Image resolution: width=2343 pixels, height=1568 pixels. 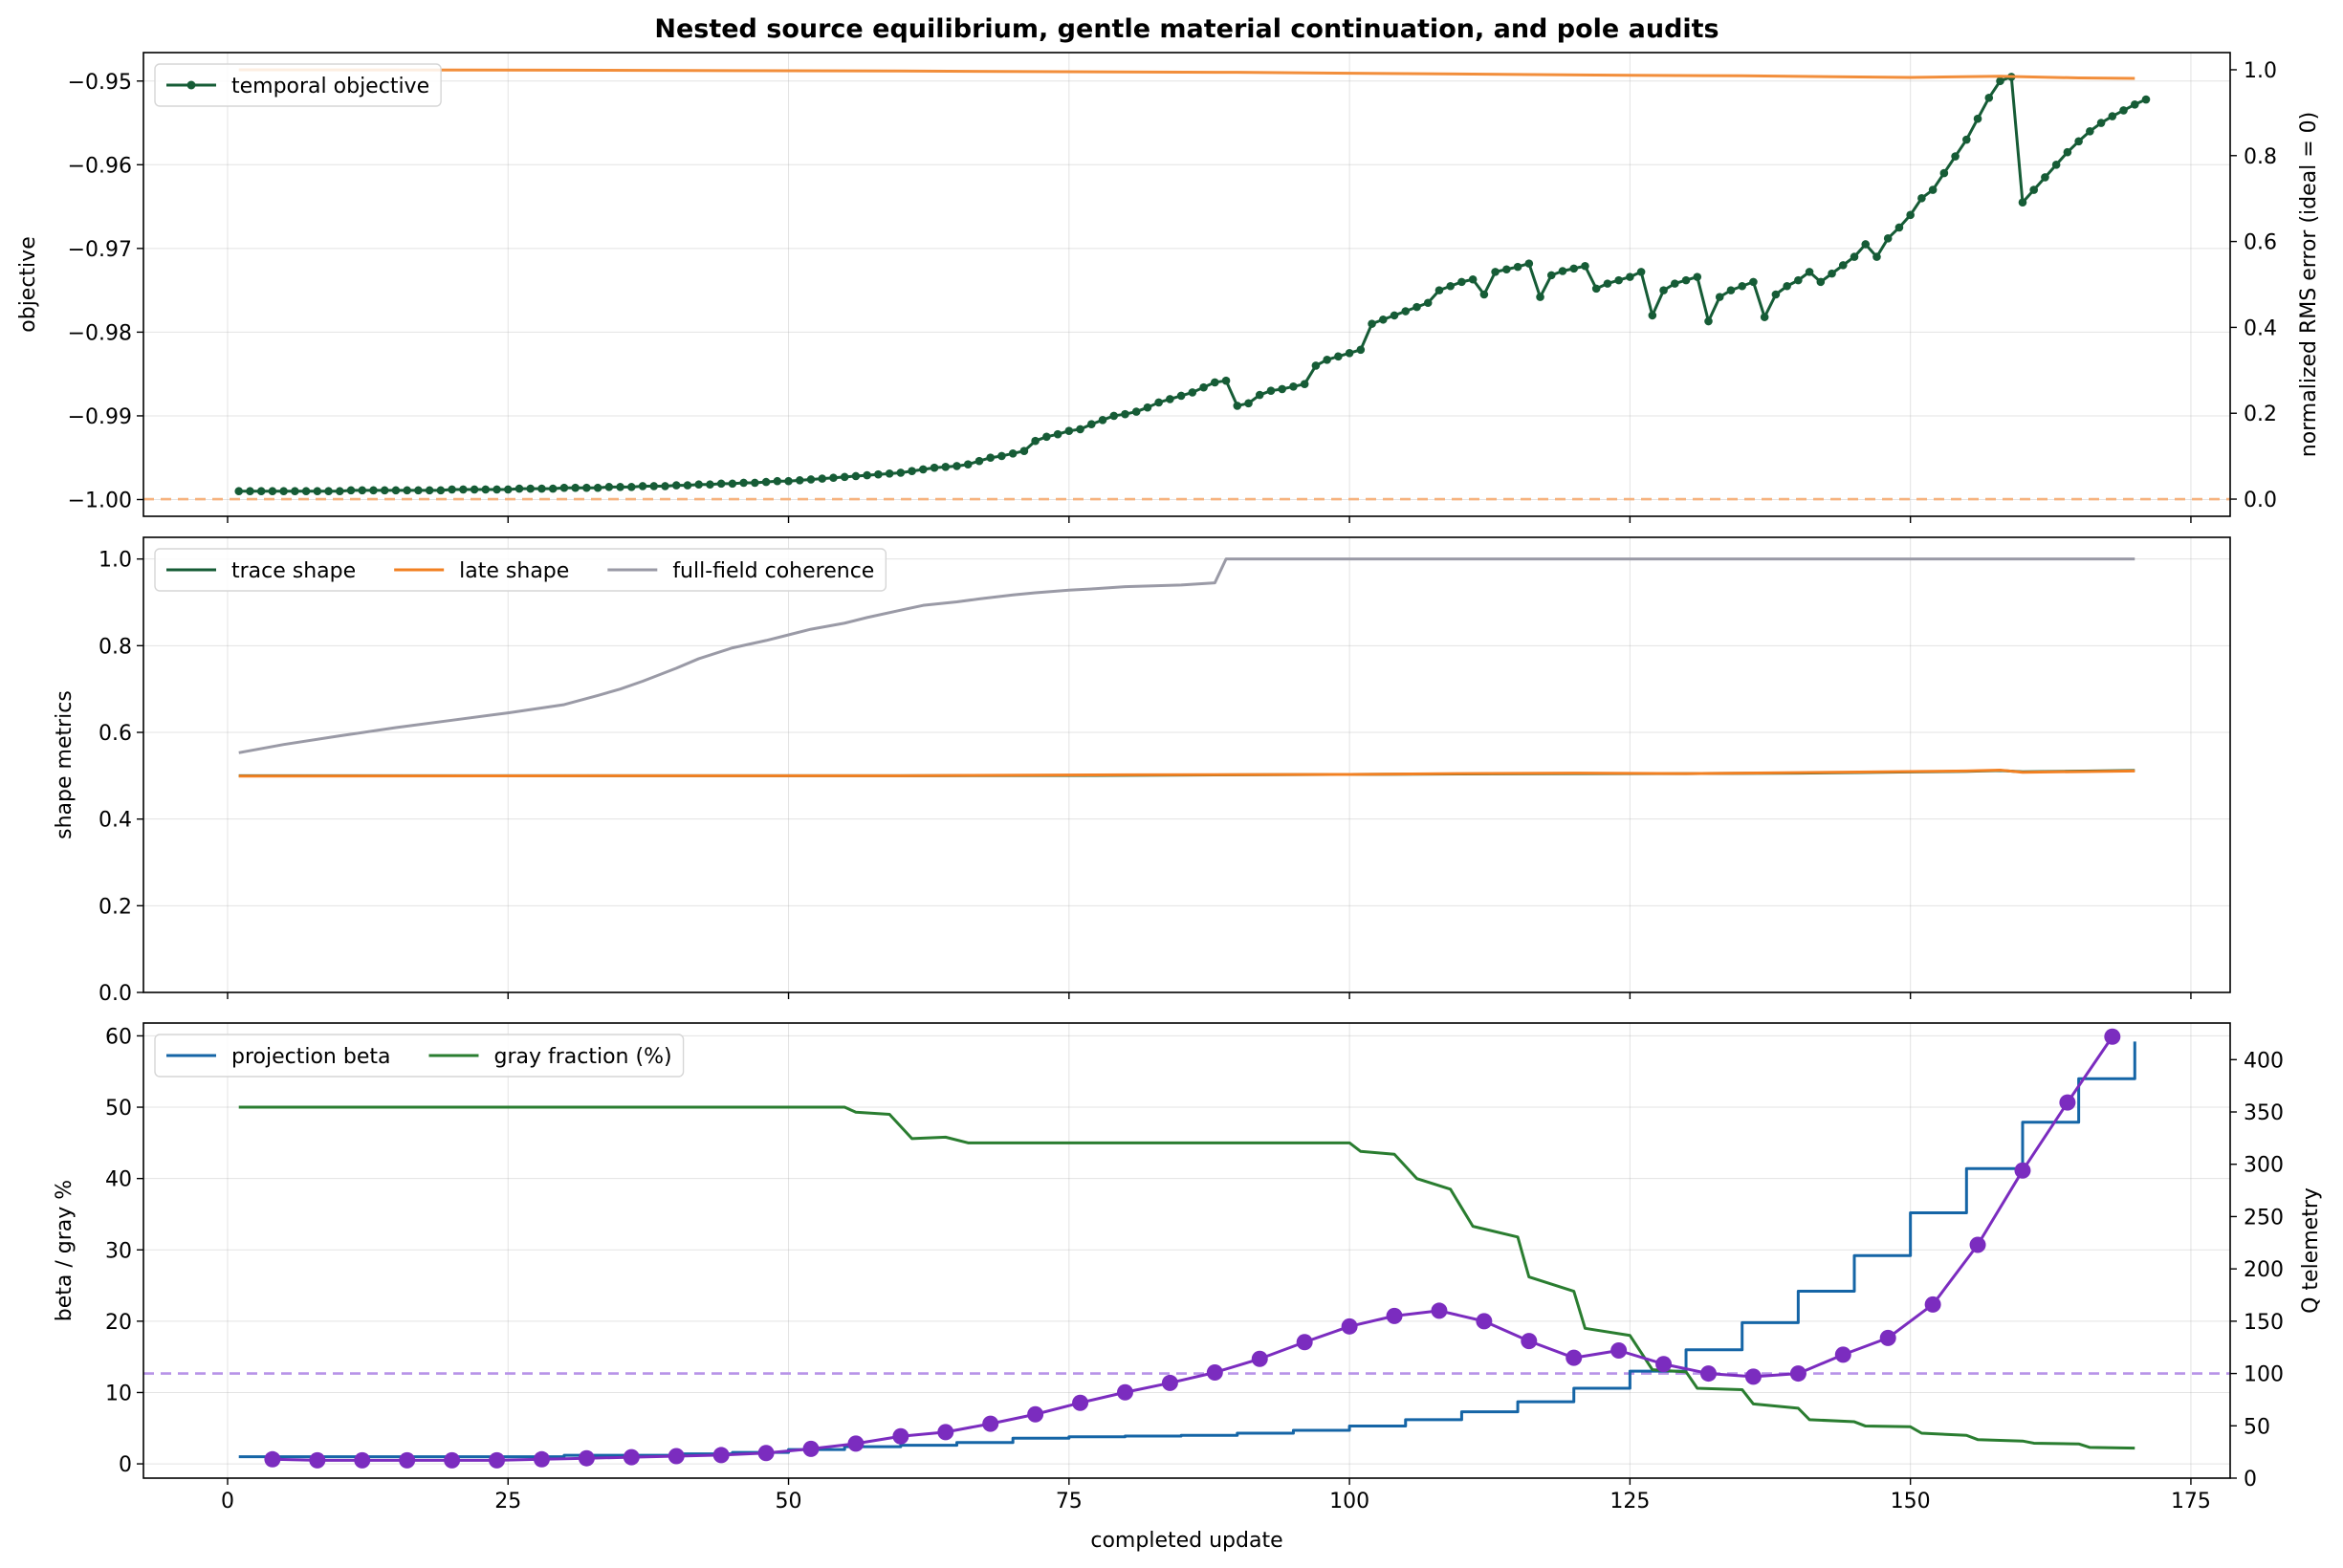 What do you see at coordinates (550, 1057) in the screenshot?
I see `legend-entry: gray fraction (%)` at bounding box center [550, 1057].